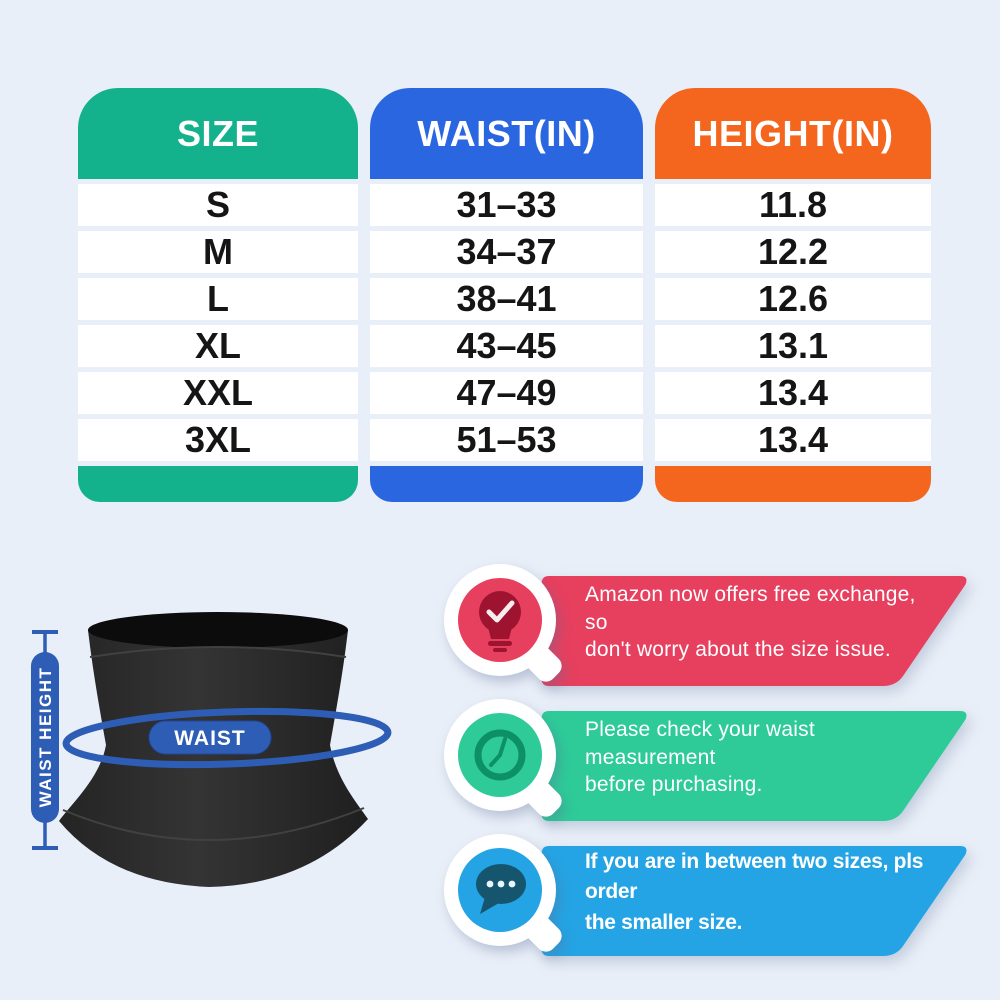 The image size is (1000, 1000). Describe the element at coordinates (218, 346) in the screenshot. I see `cell-size: XL` at that location.